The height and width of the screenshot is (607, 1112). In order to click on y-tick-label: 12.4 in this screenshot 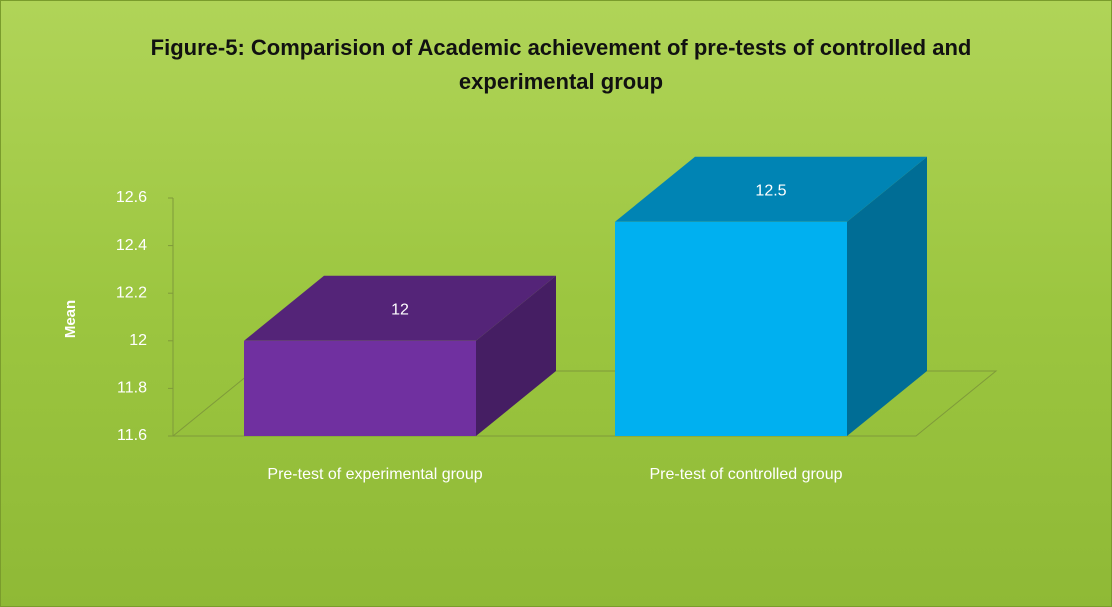, I will do `click(131, 245)`.